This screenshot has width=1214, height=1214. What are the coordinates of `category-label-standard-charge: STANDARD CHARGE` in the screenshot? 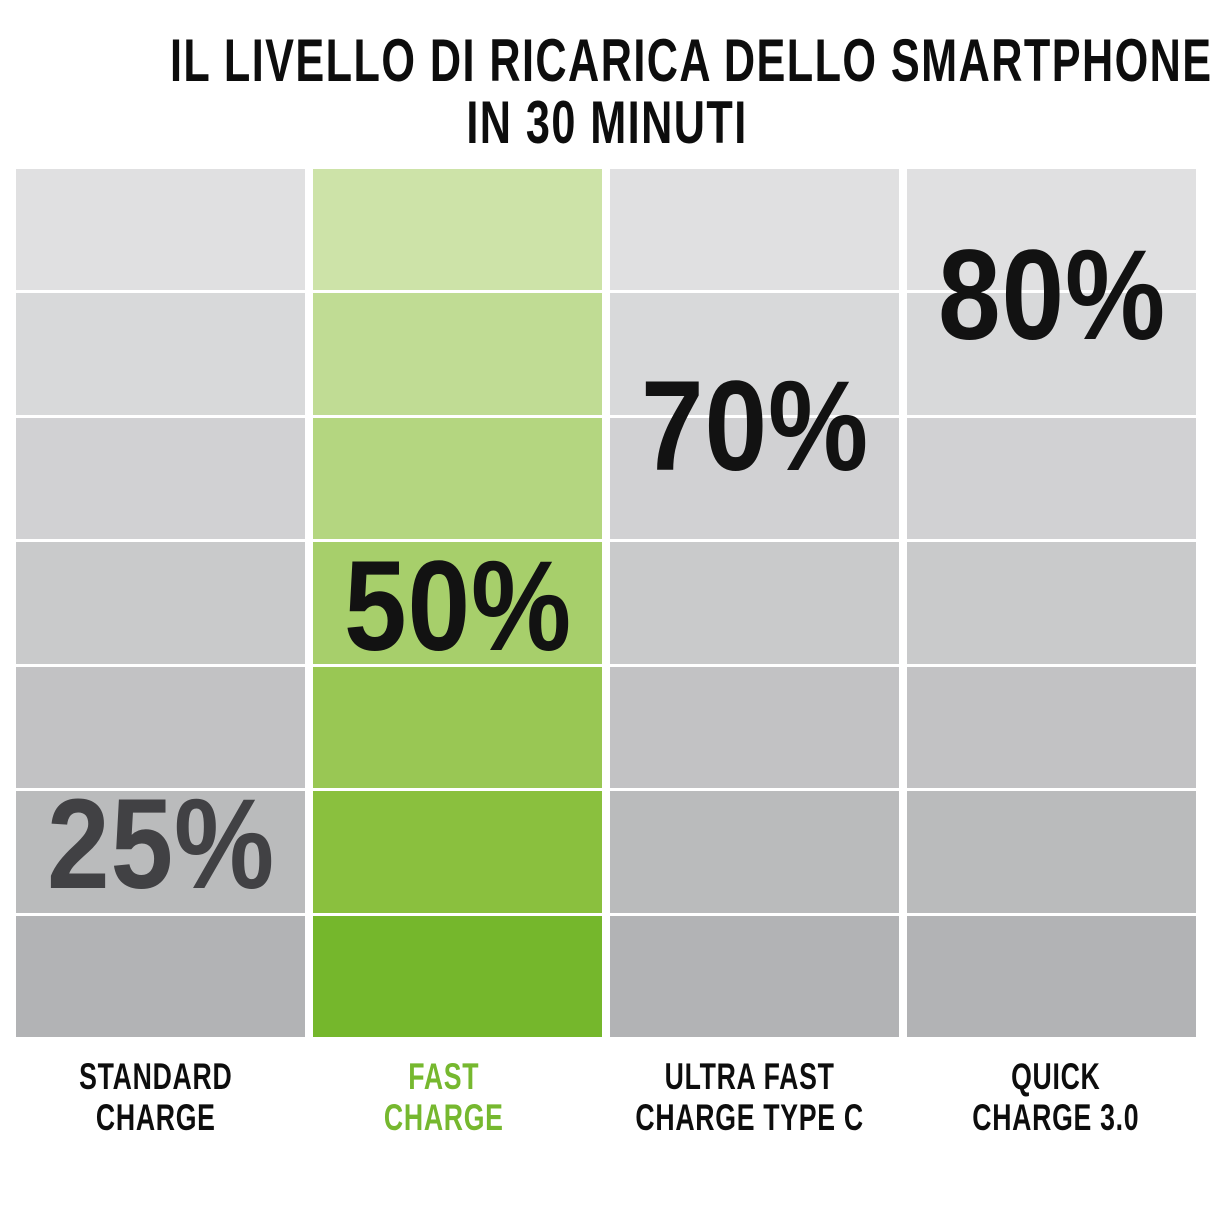 It's located at (155, 1097).